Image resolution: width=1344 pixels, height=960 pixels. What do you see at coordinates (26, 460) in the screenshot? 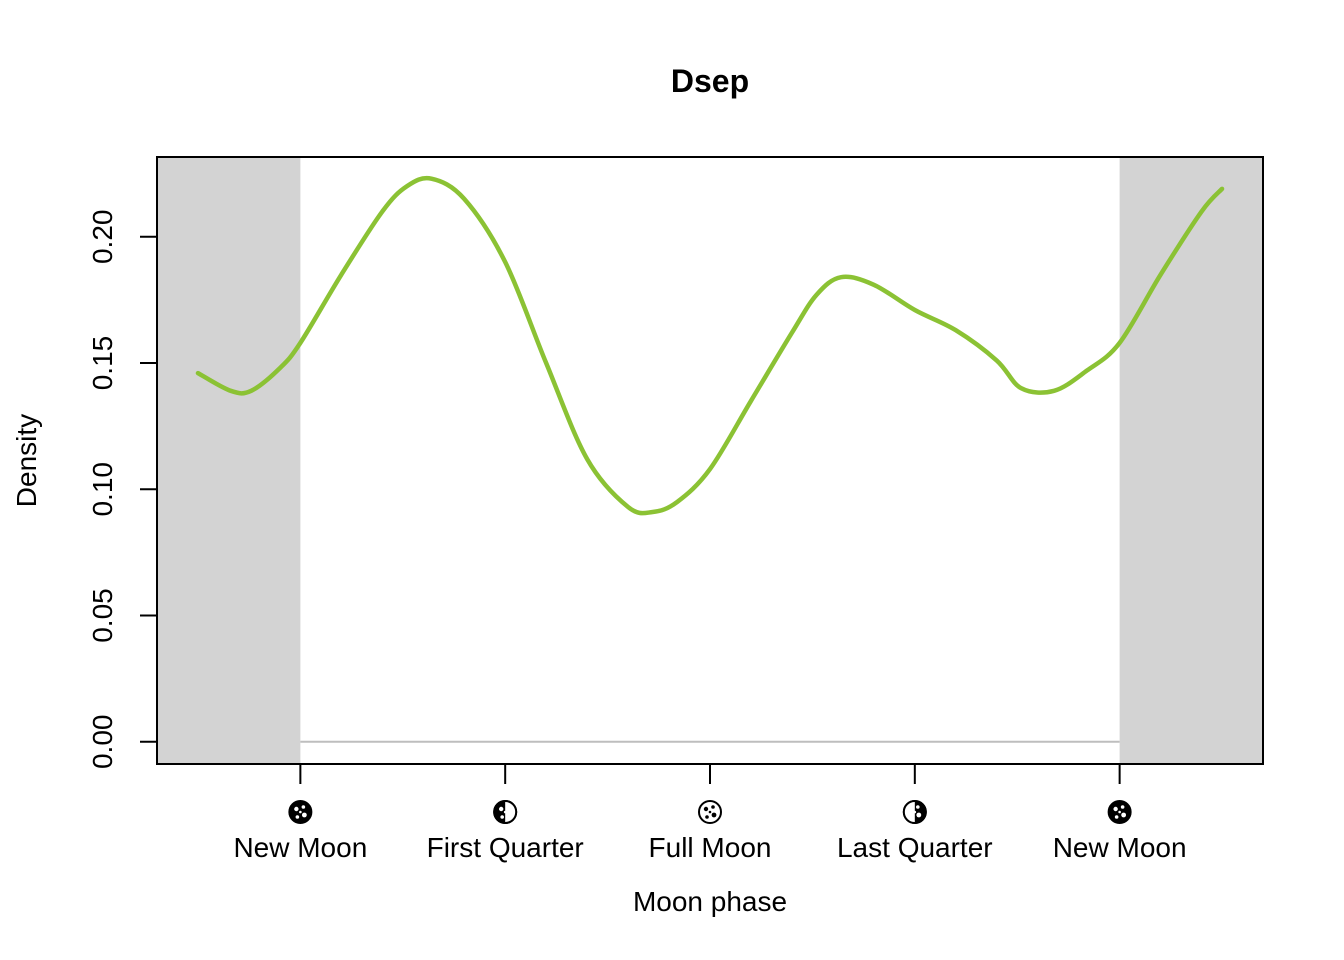
I see `y-axis-label: Density` at bounding box center [26, 460].